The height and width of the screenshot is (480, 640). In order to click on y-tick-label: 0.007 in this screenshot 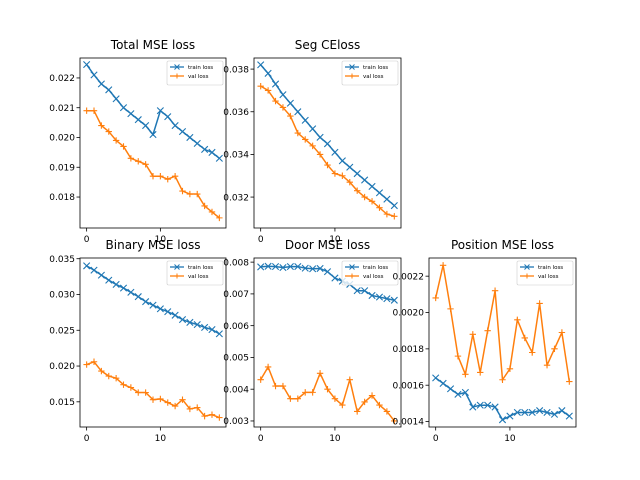, I will do `click(236, 295)`.